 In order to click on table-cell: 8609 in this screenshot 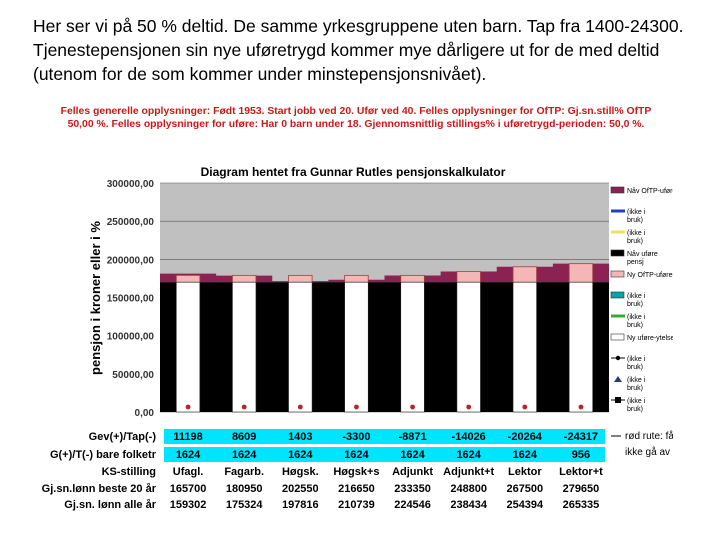, I will do `click(244, 437)`.